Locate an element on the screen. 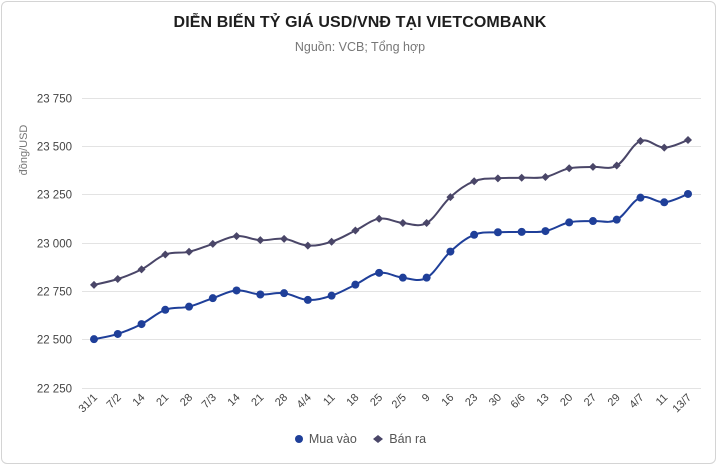 The image size is (720, 468). y-tick-label: 23 750 is located at coordinates (54, 100).